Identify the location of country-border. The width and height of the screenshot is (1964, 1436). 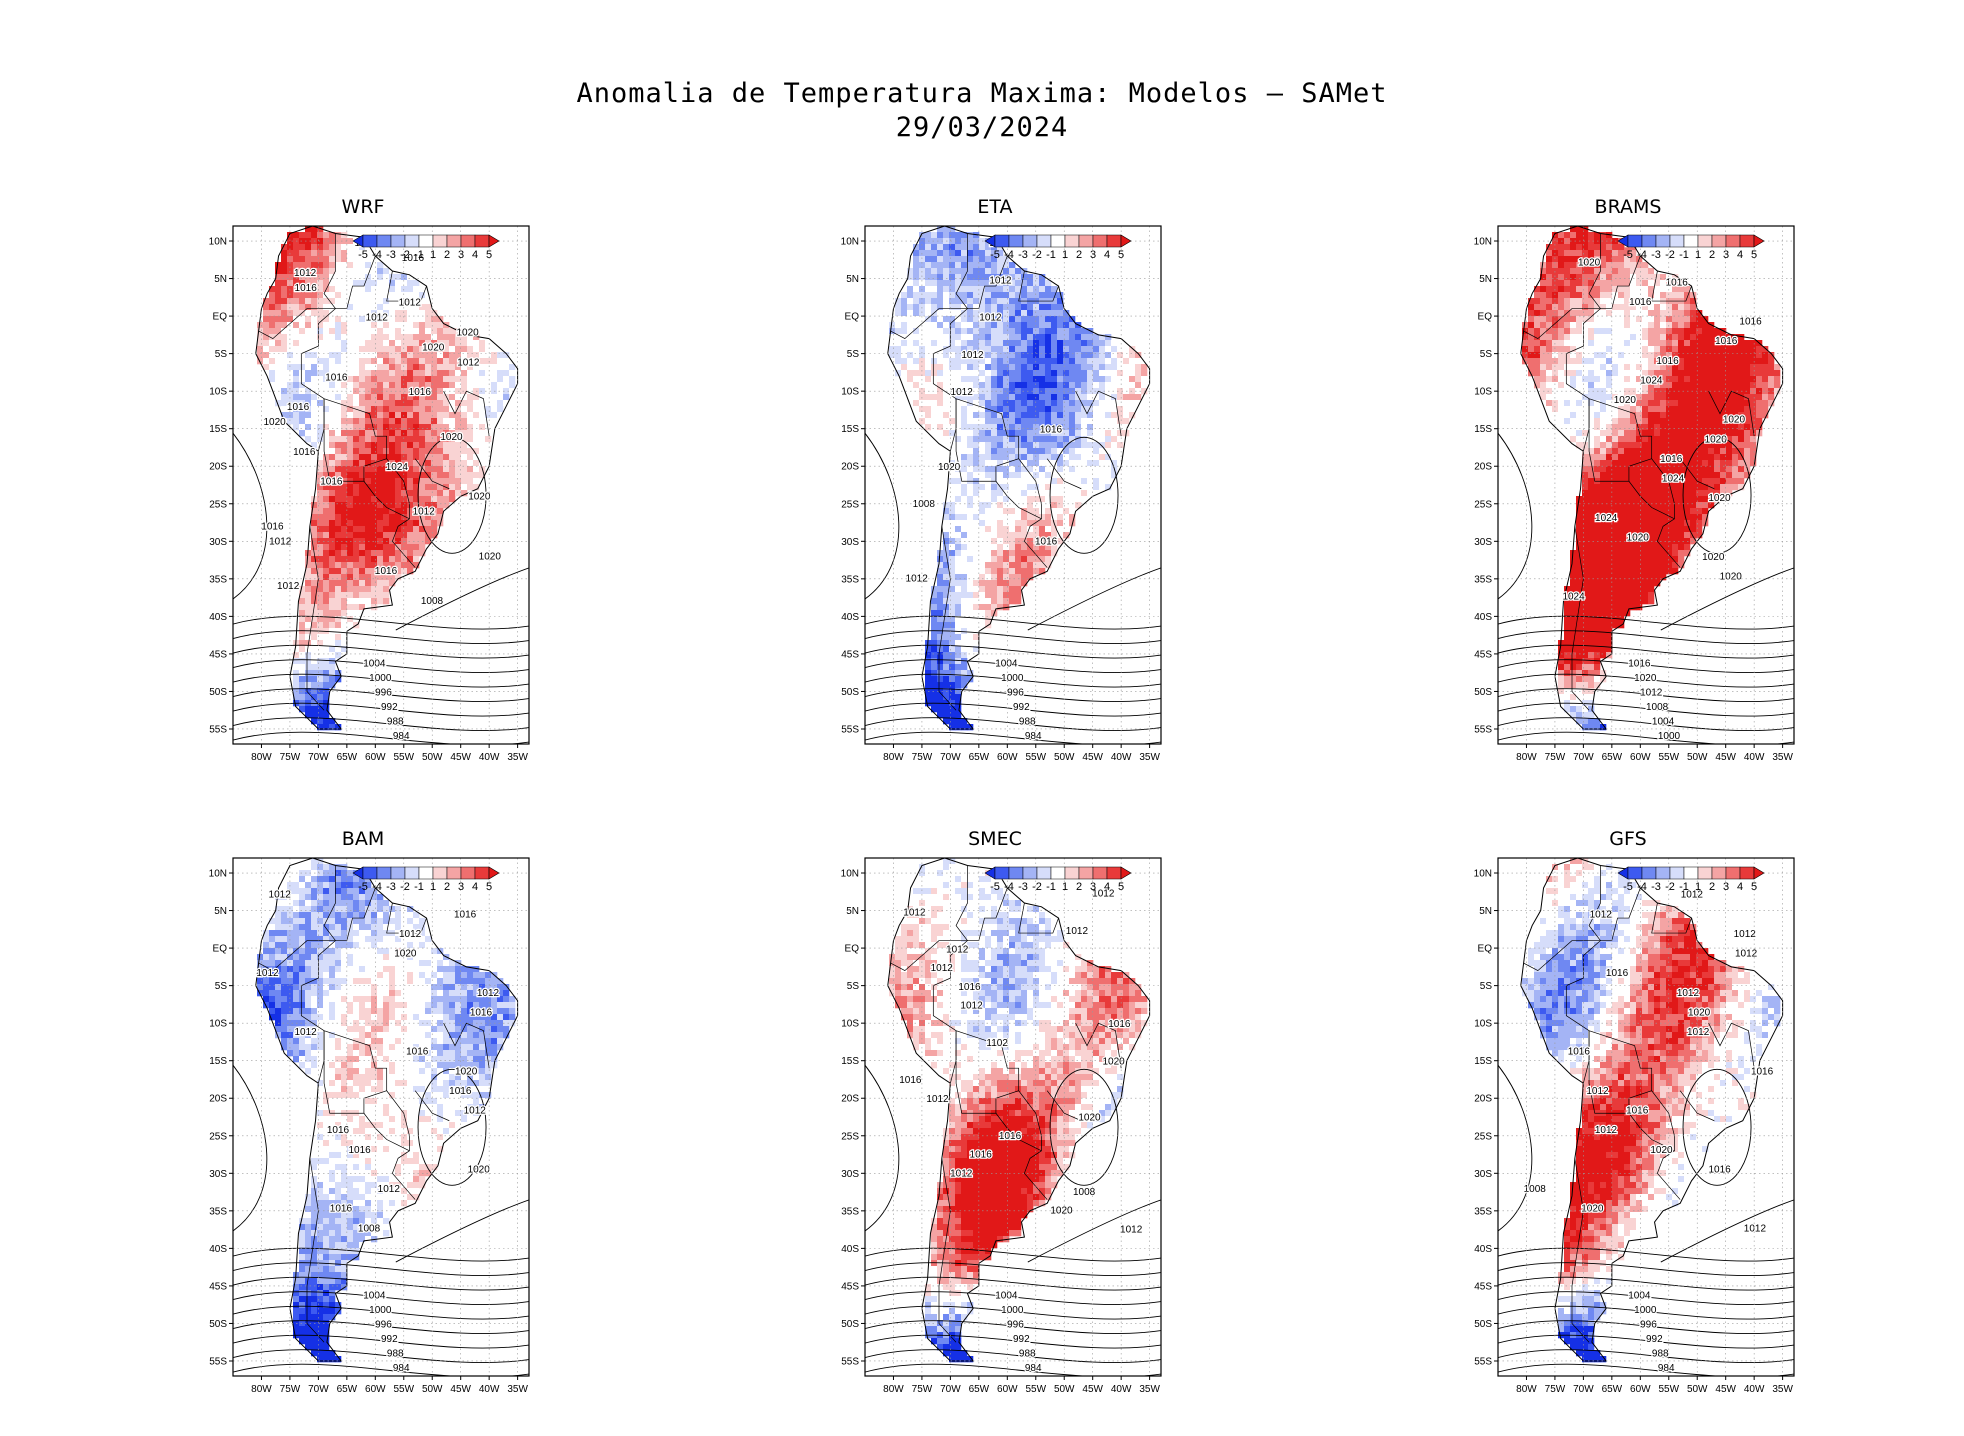
(1018, 500).